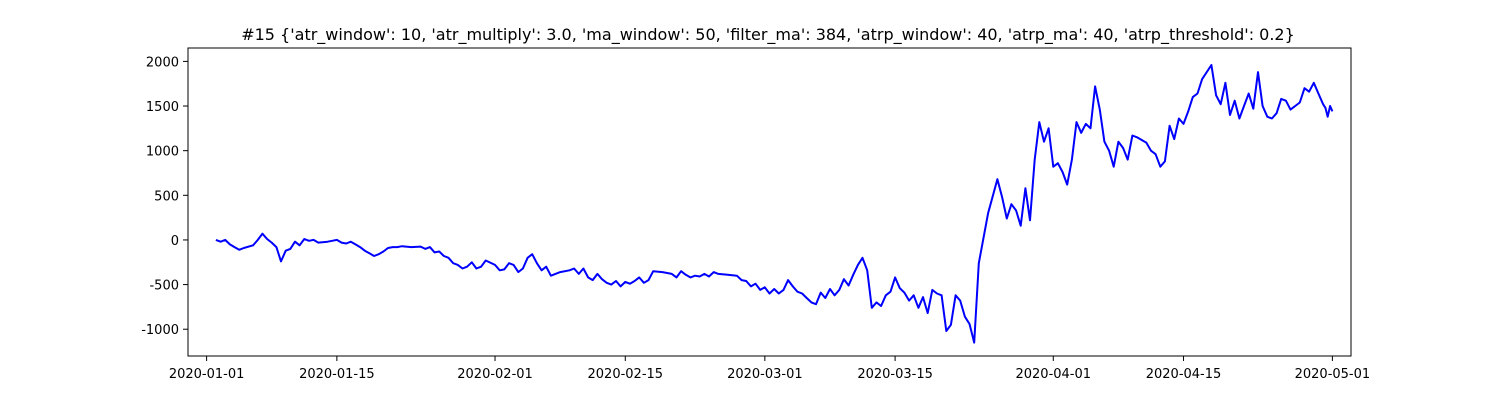 The height and width of the screenshot is (400, 1500). What do you see at coordinates (1333, 374) in the screenshot?
I see `x-tick-label: 2020-05-01` at bounding box center [1333, 374].